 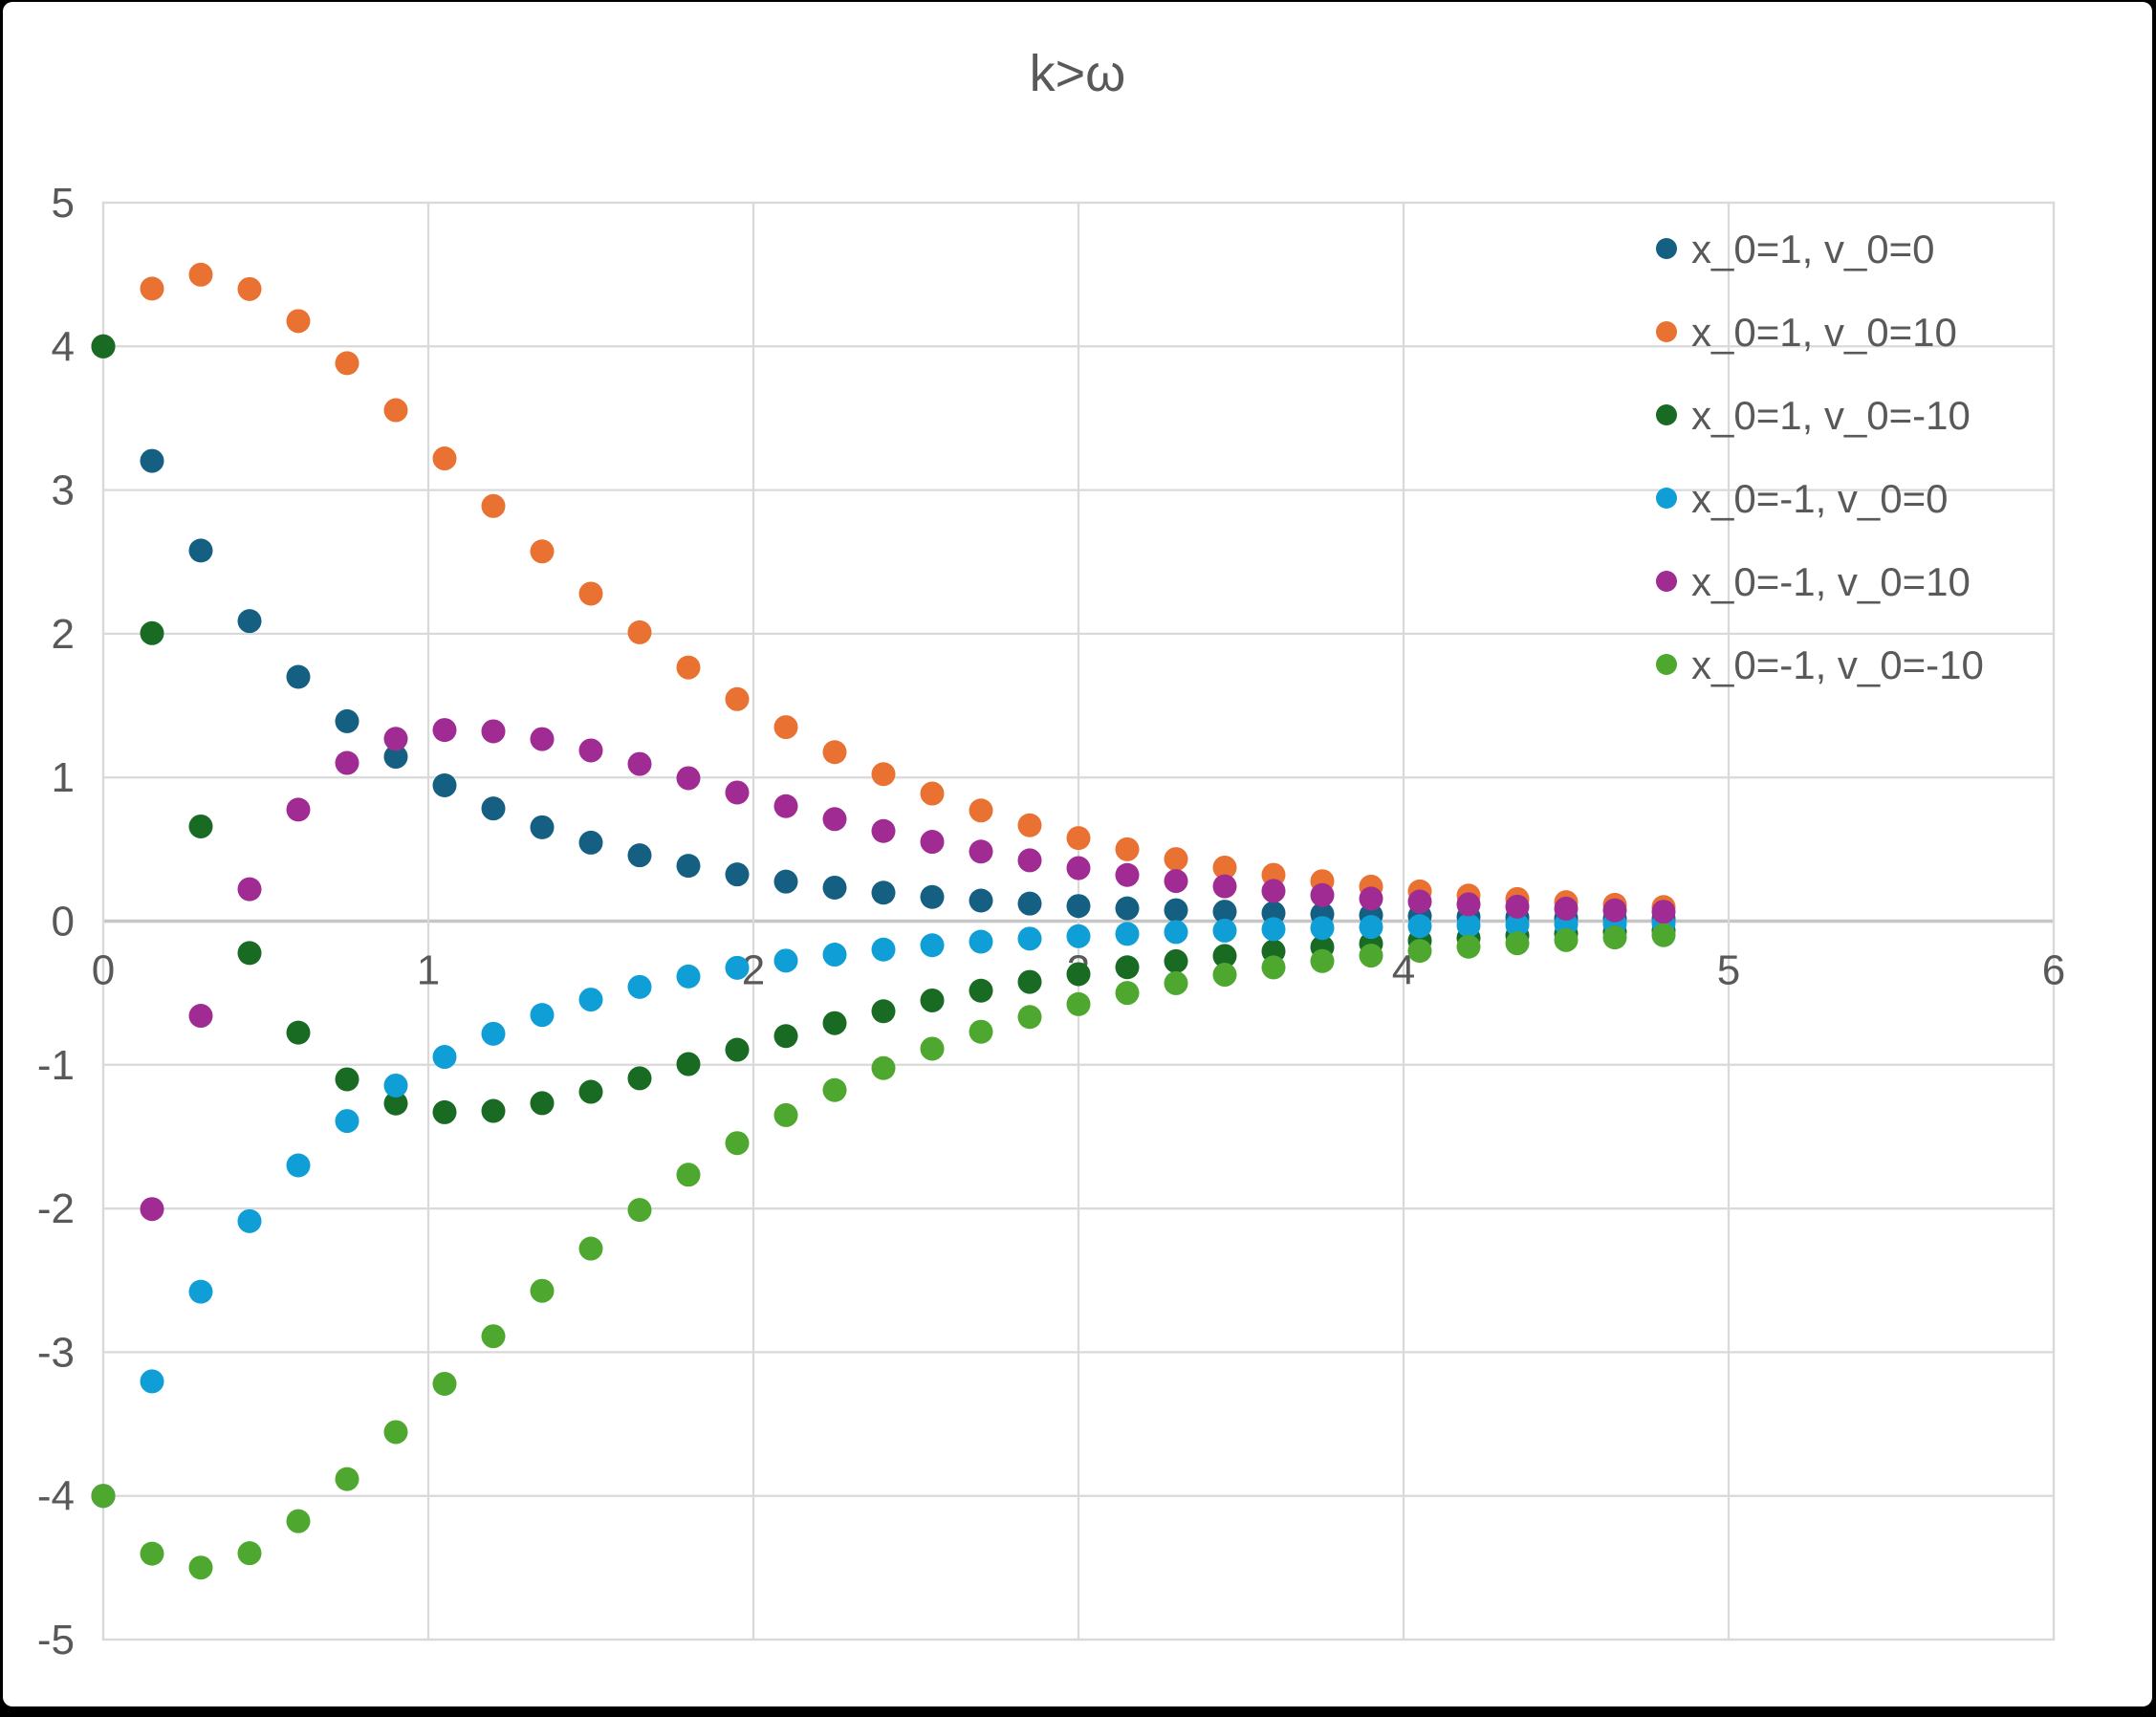 I want to click on legend-item-3: x_0=1, v_0=-10, so click(x=1813, y=415).